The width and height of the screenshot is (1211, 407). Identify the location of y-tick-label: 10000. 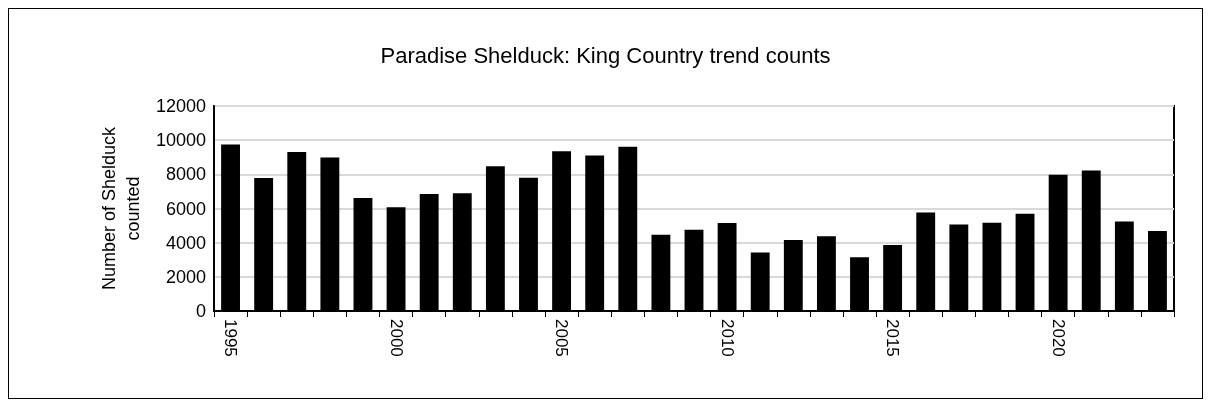
(180, 140).